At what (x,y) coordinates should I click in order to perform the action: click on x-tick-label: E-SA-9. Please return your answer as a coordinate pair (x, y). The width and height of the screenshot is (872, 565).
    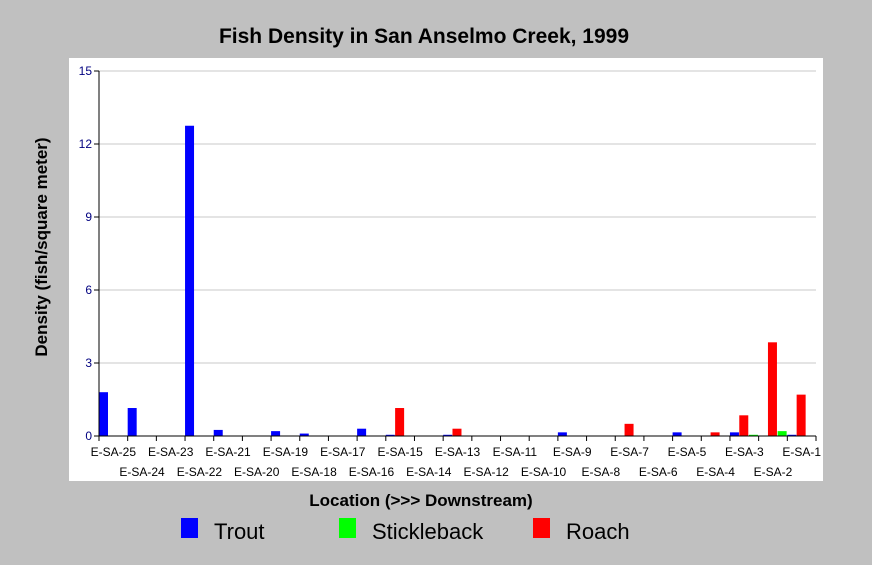
    Looking at the image, I should click on (572, 452).